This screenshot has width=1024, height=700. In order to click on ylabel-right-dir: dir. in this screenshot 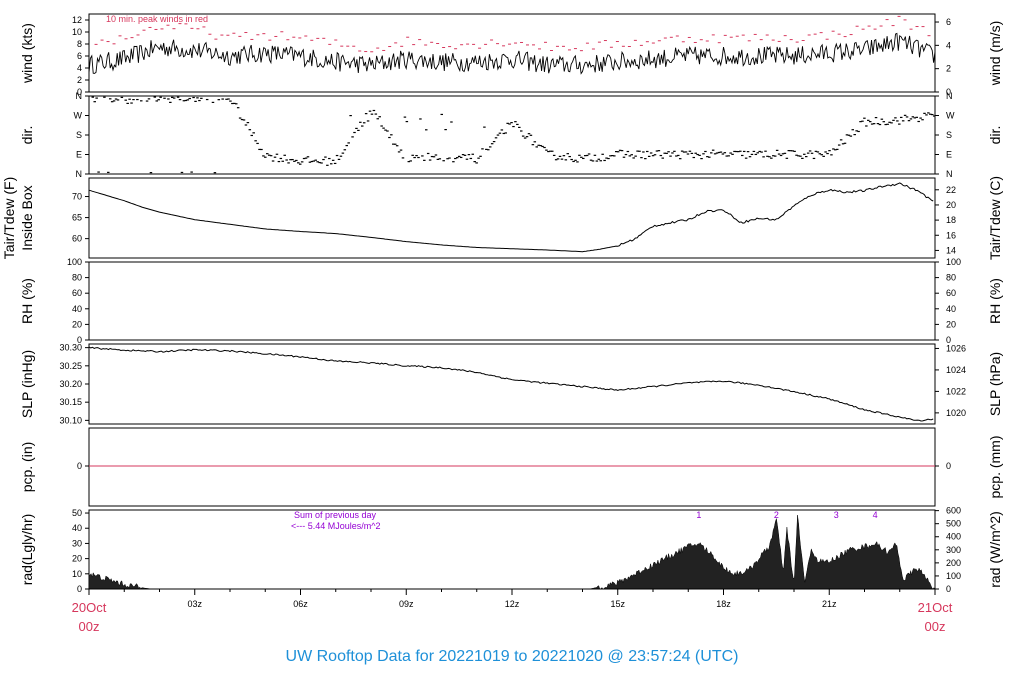, I will do `click(995, 135)`.